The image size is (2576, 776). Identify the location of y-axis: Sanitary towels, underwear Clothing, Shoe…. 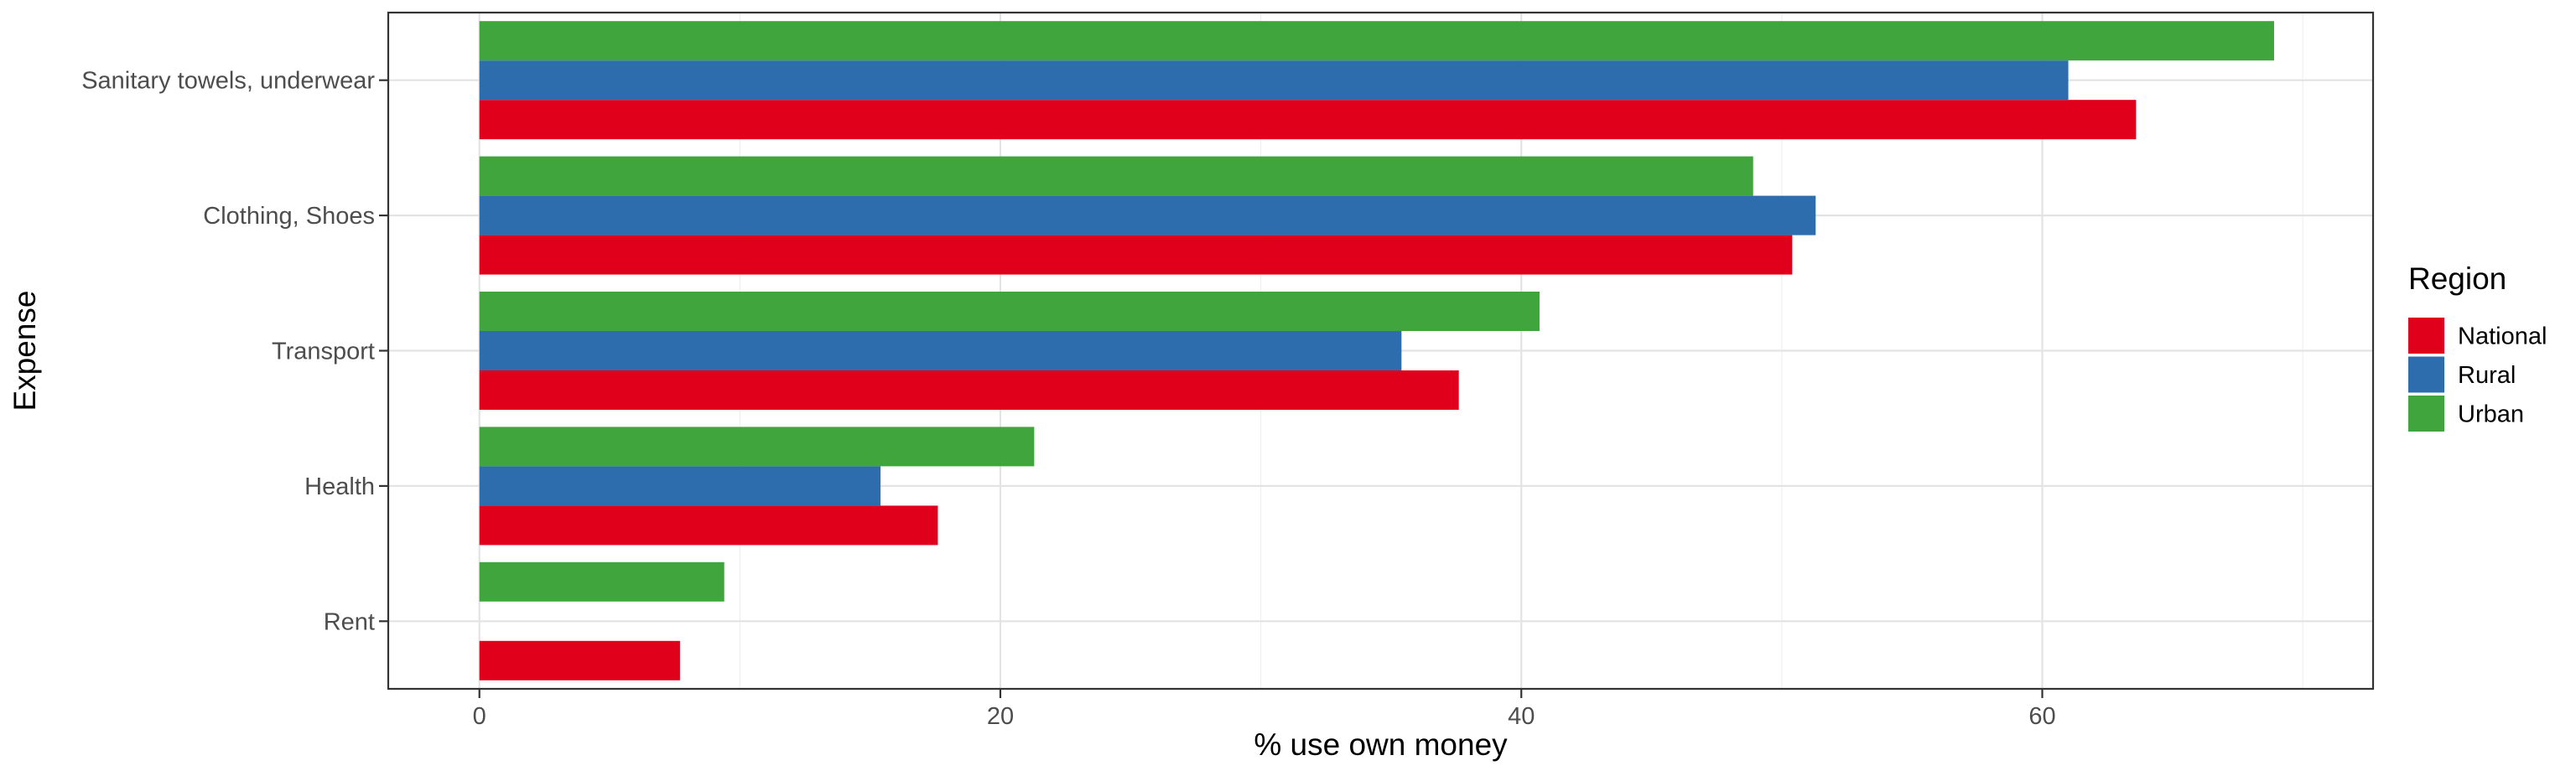
(234, 351).